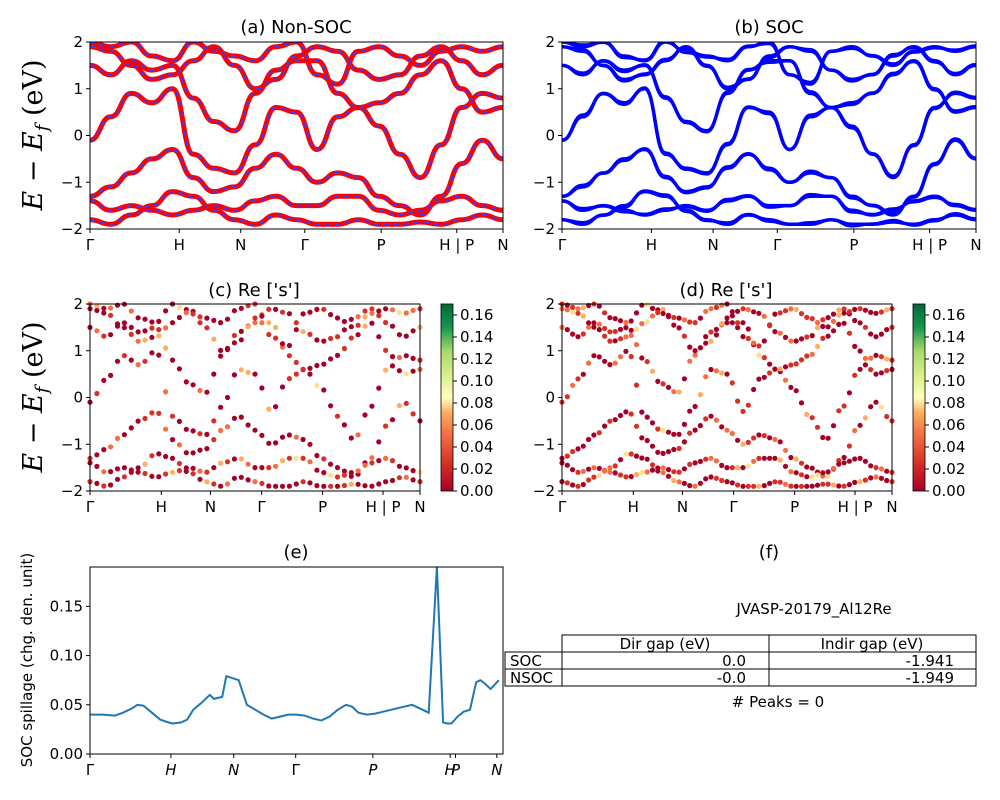 The image size is (1000, 800). Describe the element at coordinates (277, 672) in the screenshot. I see `panel-e-spillage-plot: 0.150.100.050.00Γ H N Γ P HP N` at that location.